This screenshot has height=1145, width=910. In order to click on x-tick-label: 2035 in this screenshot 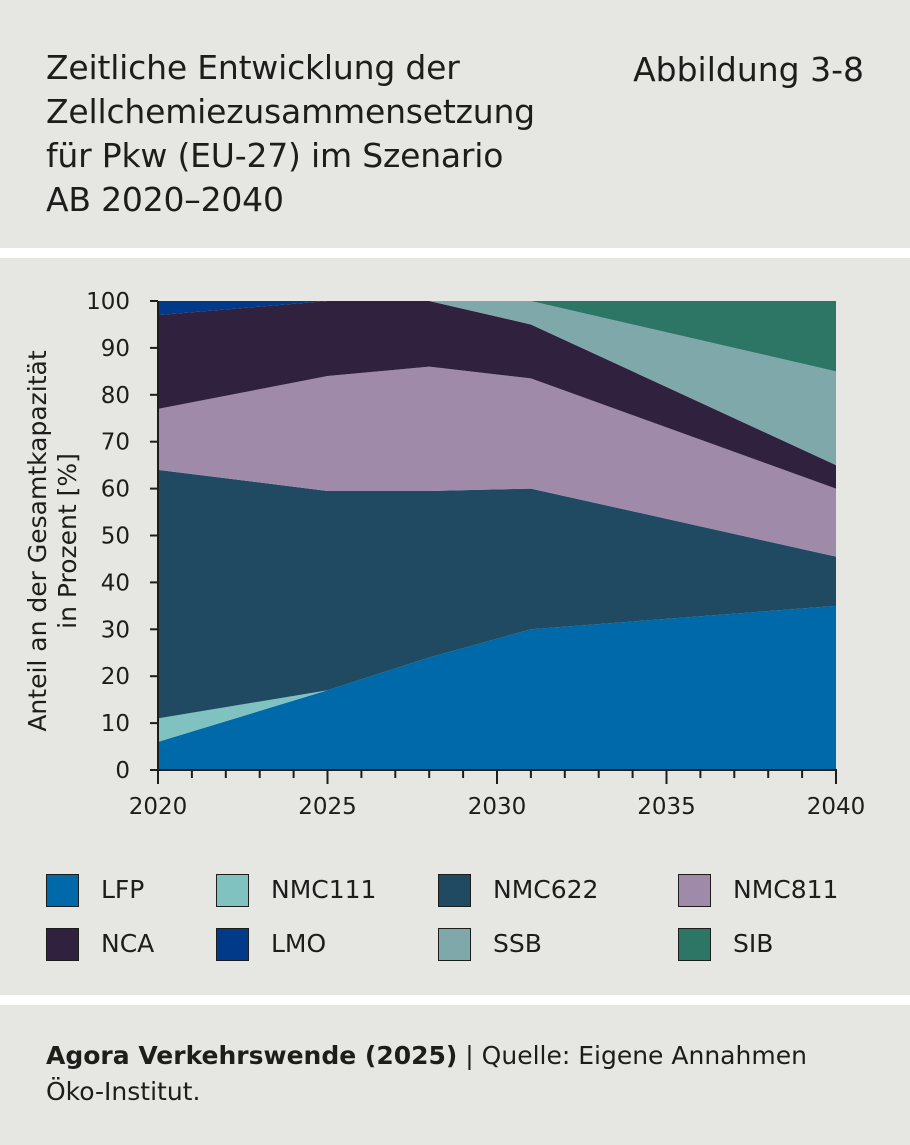, I will do `click(666, 807)`.